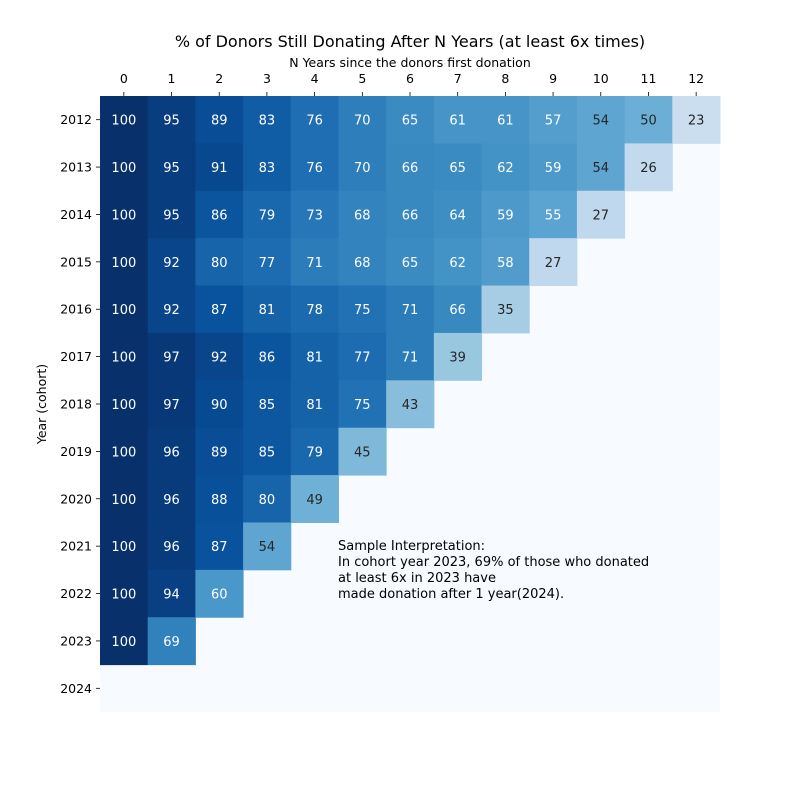 The height and width of the screenshot is (800, 800). Describe the element at coordinates (76, 356) in the screenshot. I see `y-tick-label: 2017` at that location.